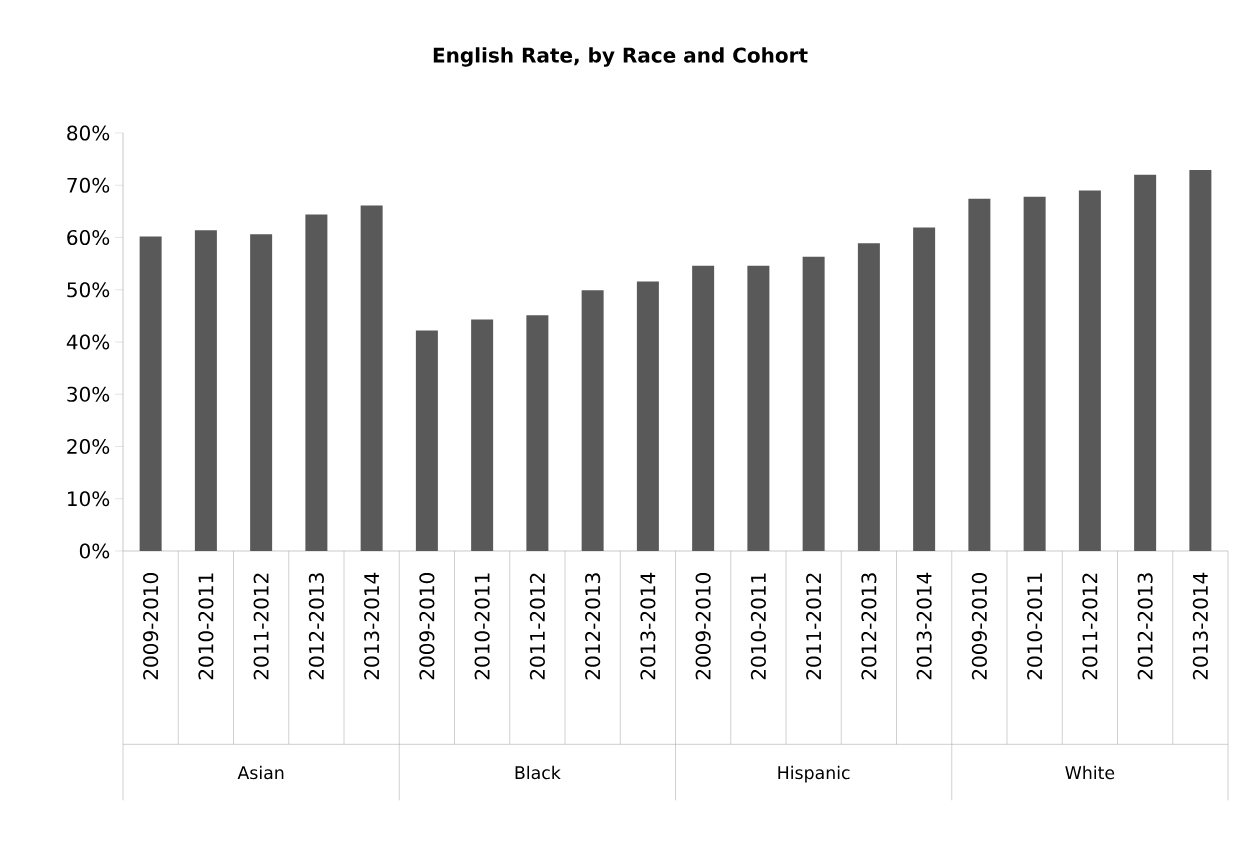 Image resolution: width=1241 pixels, height=841 pixels. Describe the element at coordinates (88, 290) in the screenshot. I see `y-tick-label: 50%` at that location.